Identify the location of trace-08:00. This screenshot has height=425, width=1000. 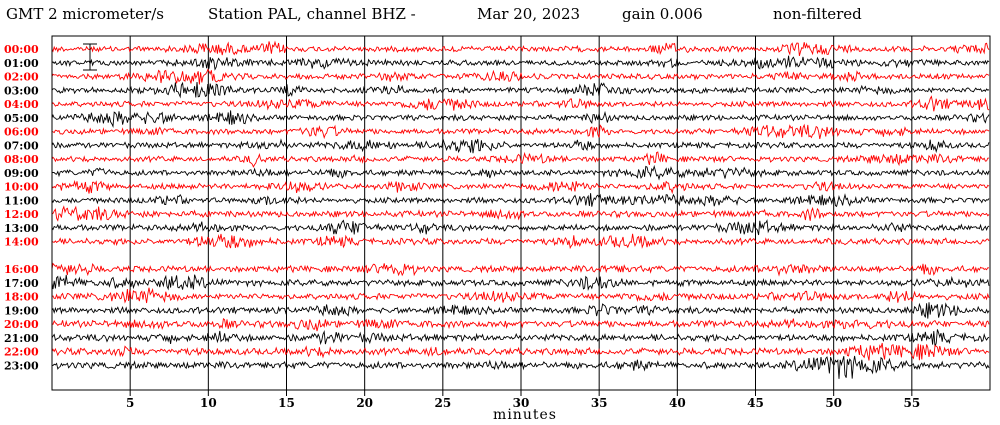
(520, 159).